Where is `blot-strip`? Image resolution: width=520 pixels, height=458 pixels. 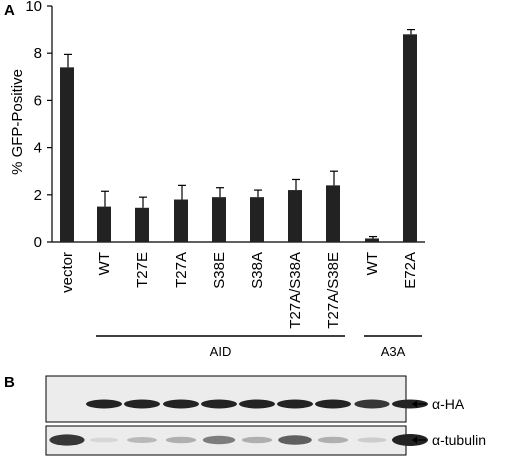 blot-strip is located at coordinates (226, 399).